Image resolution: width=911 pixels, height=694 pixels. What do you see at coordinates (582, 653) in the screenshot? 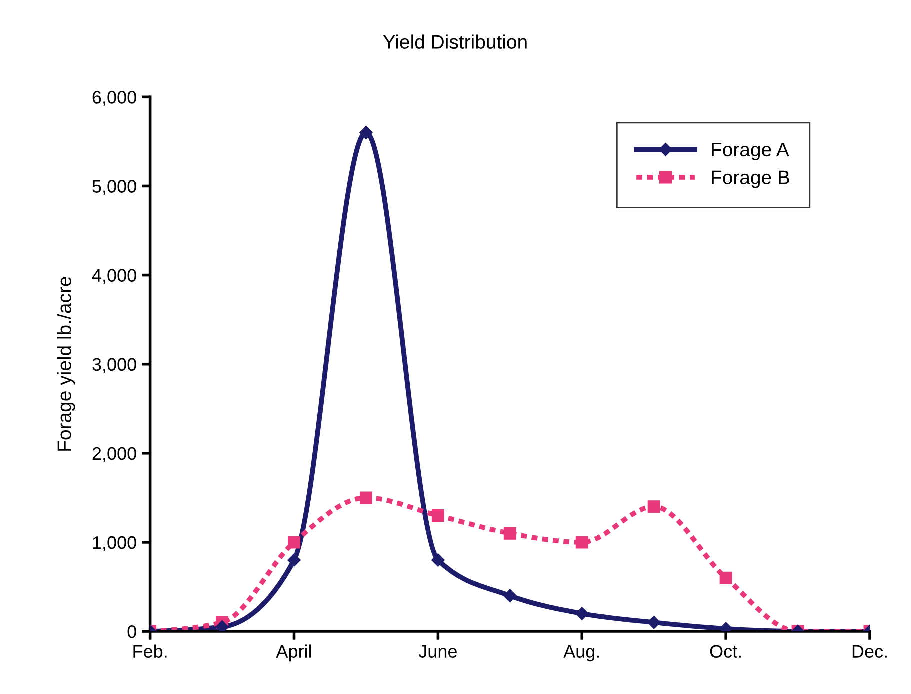
I see `x-tick-label: Aug.` at bounding box center [582, 653].